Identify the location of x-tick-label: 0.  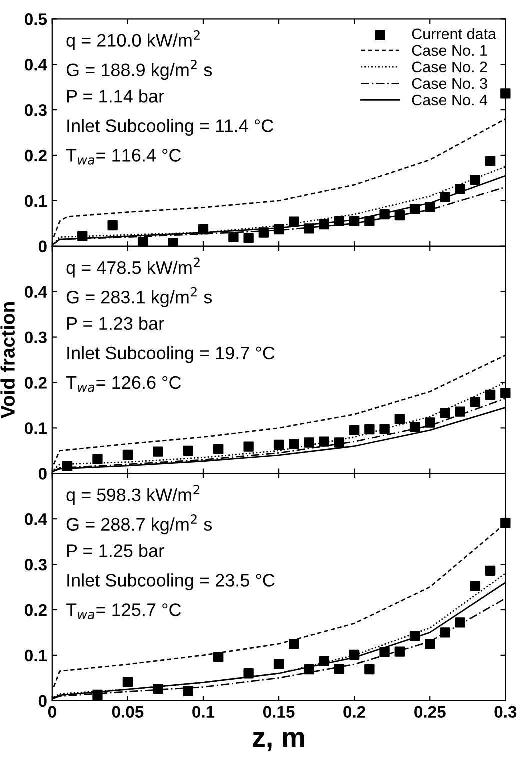
(52, 712).